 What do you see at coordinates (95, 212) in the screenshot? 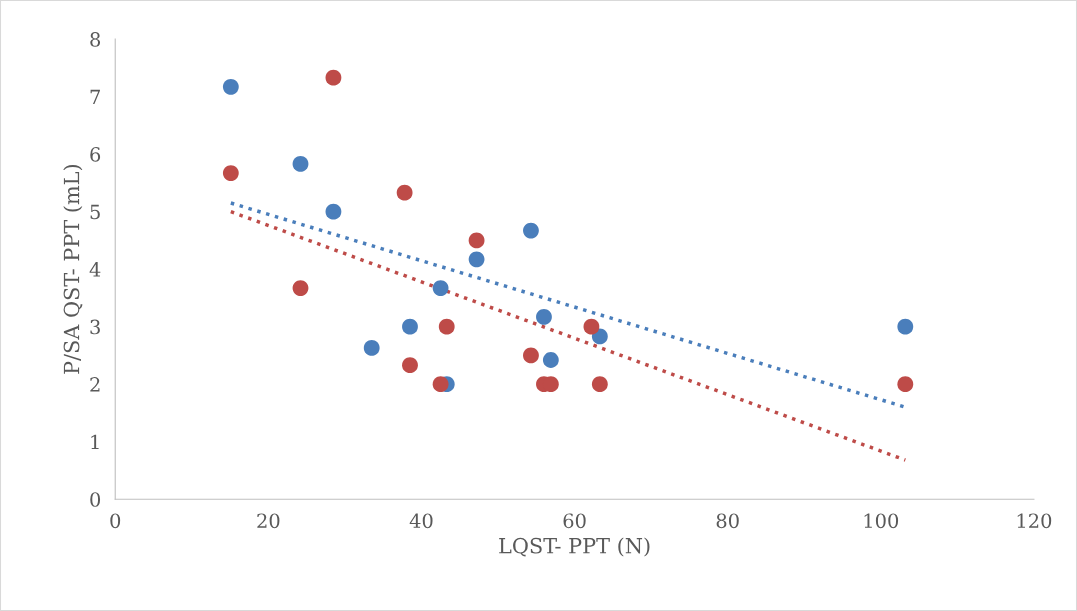
I see `y-tick-label: 5` at bounding box center [95, 212].